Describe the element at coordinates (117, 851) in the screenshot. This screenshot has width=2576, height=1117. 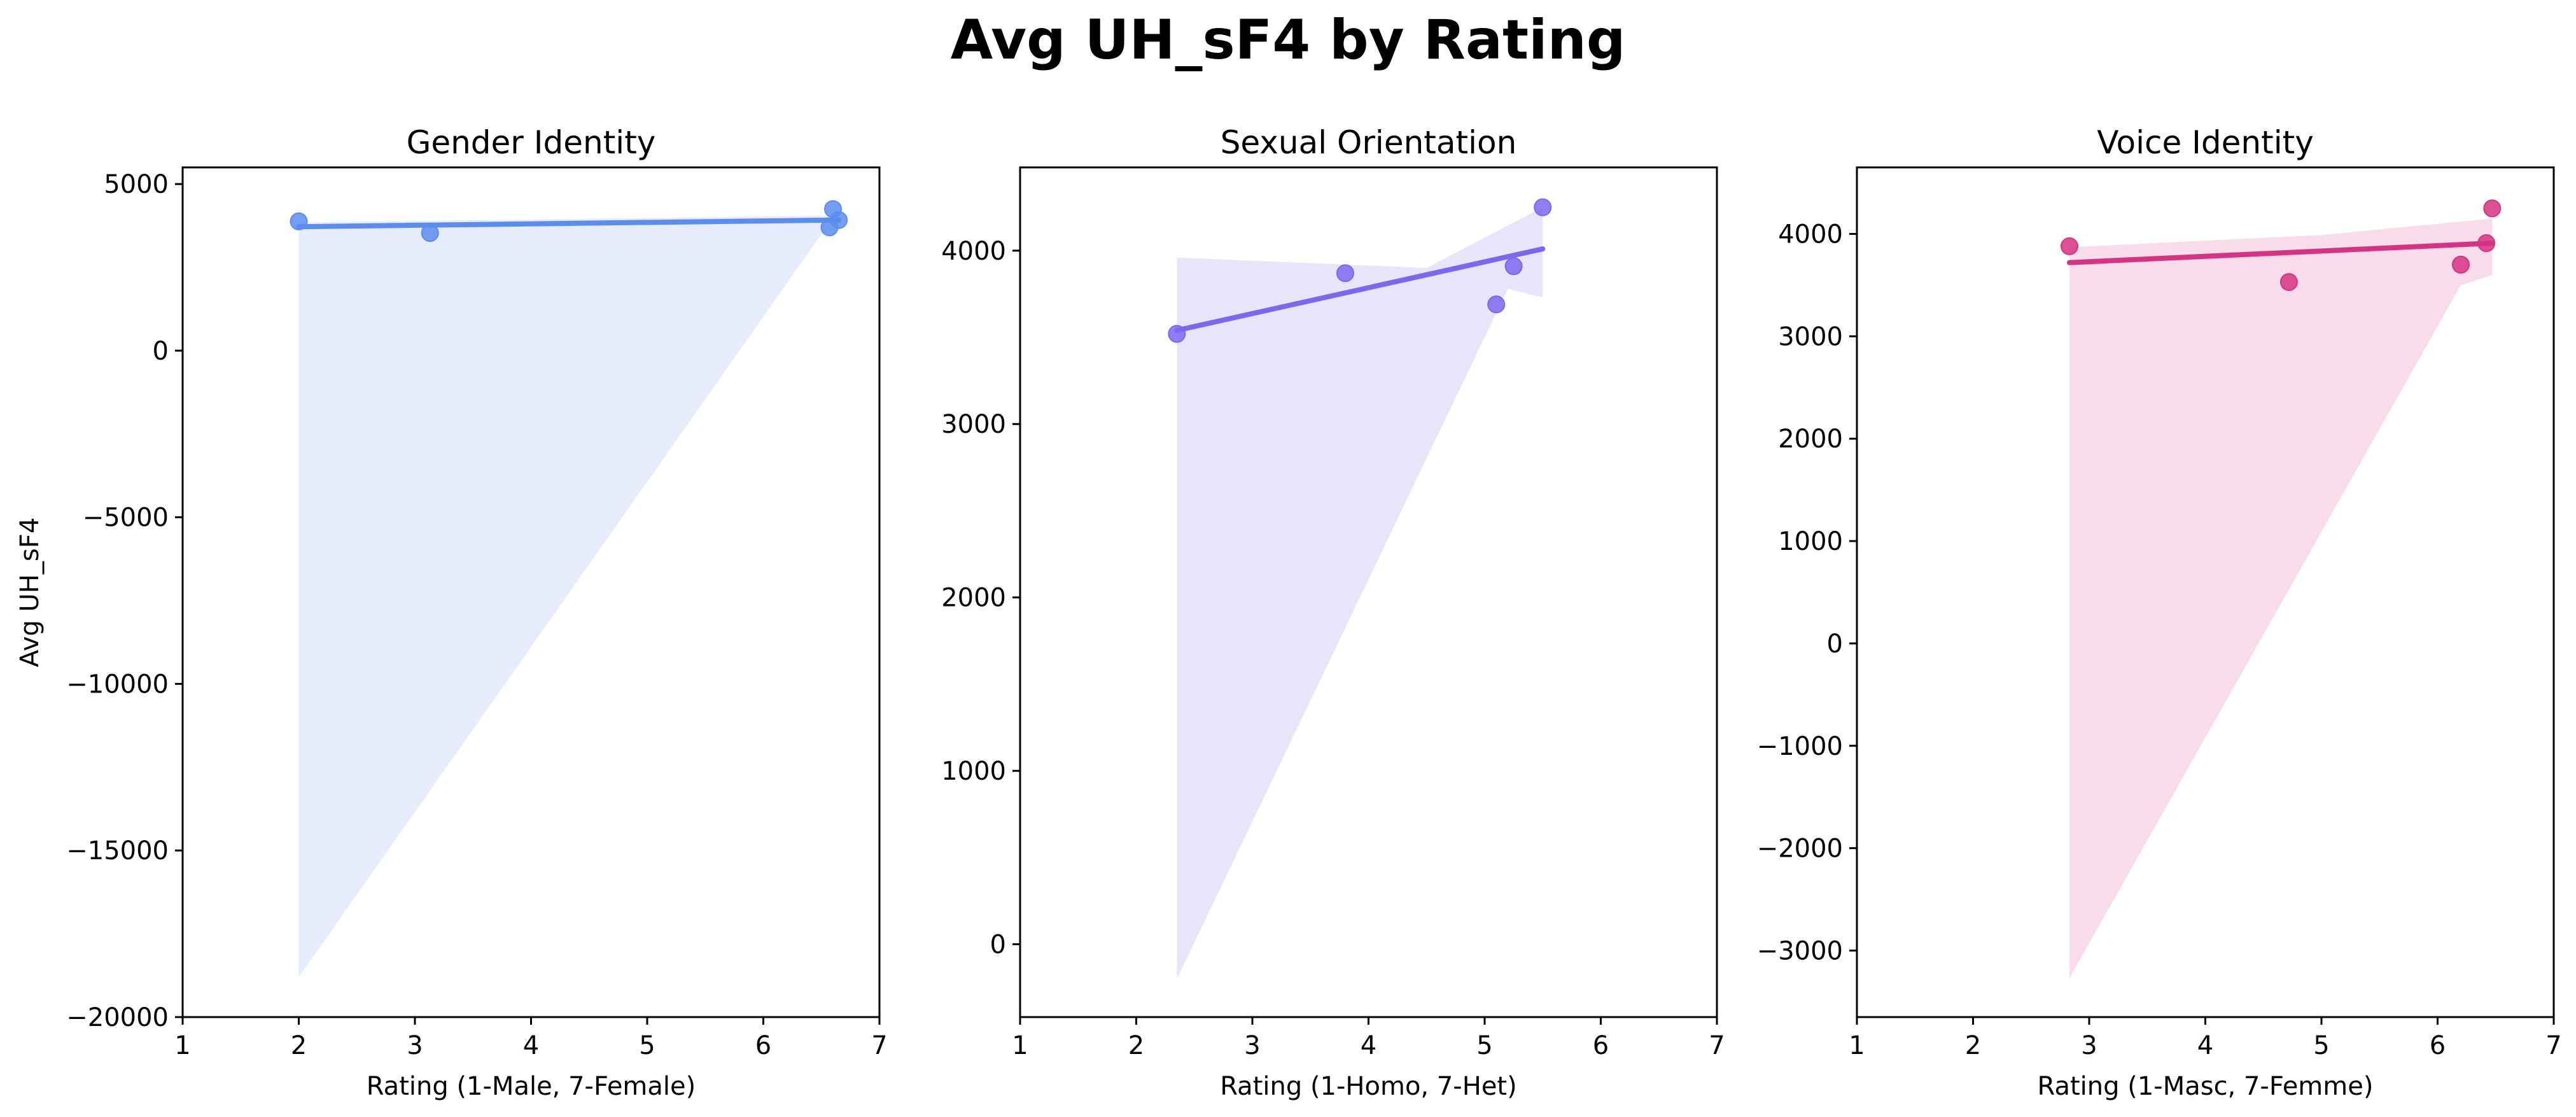
I see `y-tick-label: −15000` at that location.